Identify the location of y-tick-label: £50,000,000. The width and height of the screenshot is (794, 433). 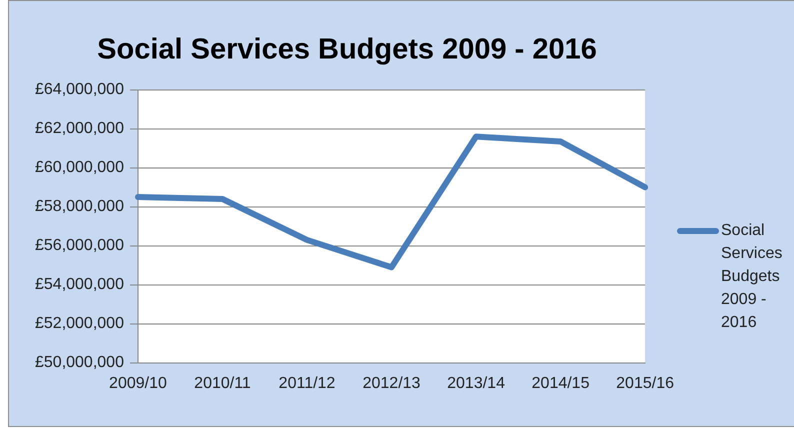
(79, 363).